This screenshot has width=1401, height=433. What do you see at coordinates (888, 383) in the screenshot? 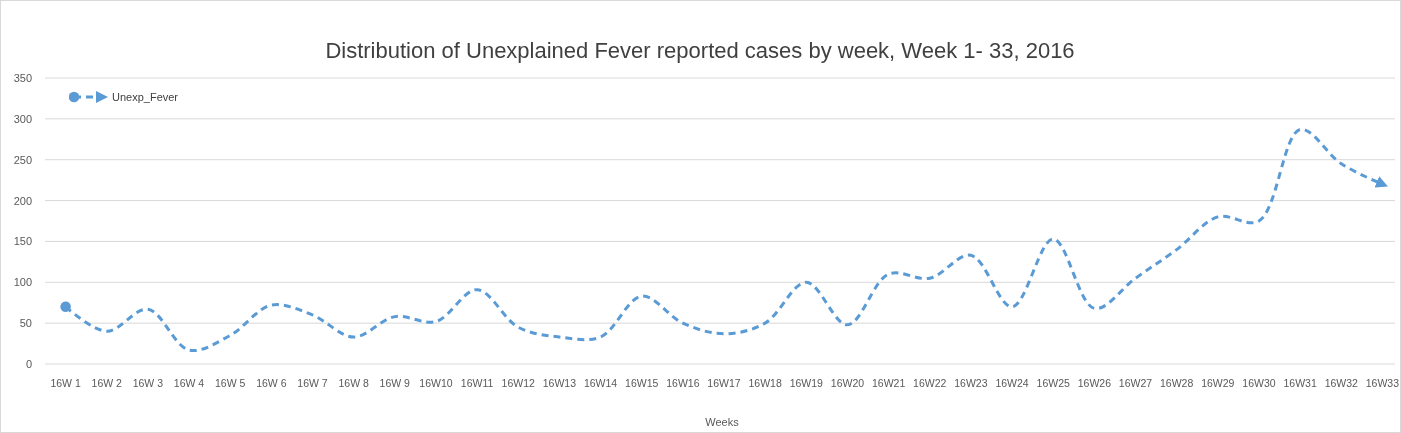
I see `x-tick-label: 16W21` at bounding box center [888, 383].